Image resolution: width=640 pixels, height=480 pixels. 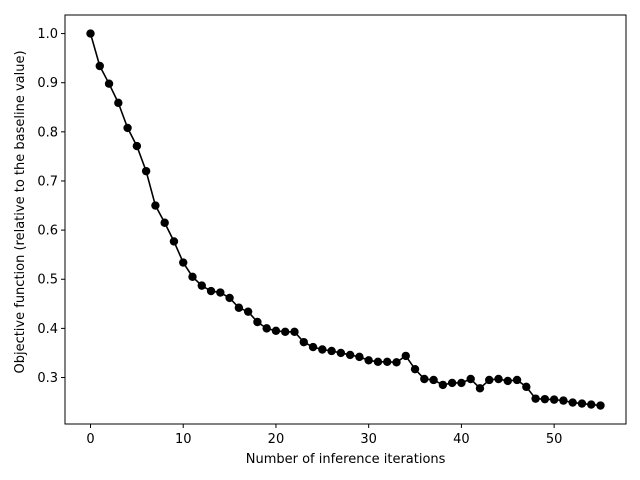 I want to click on y-tick-label: 0.5, so click(x=47, y=280).